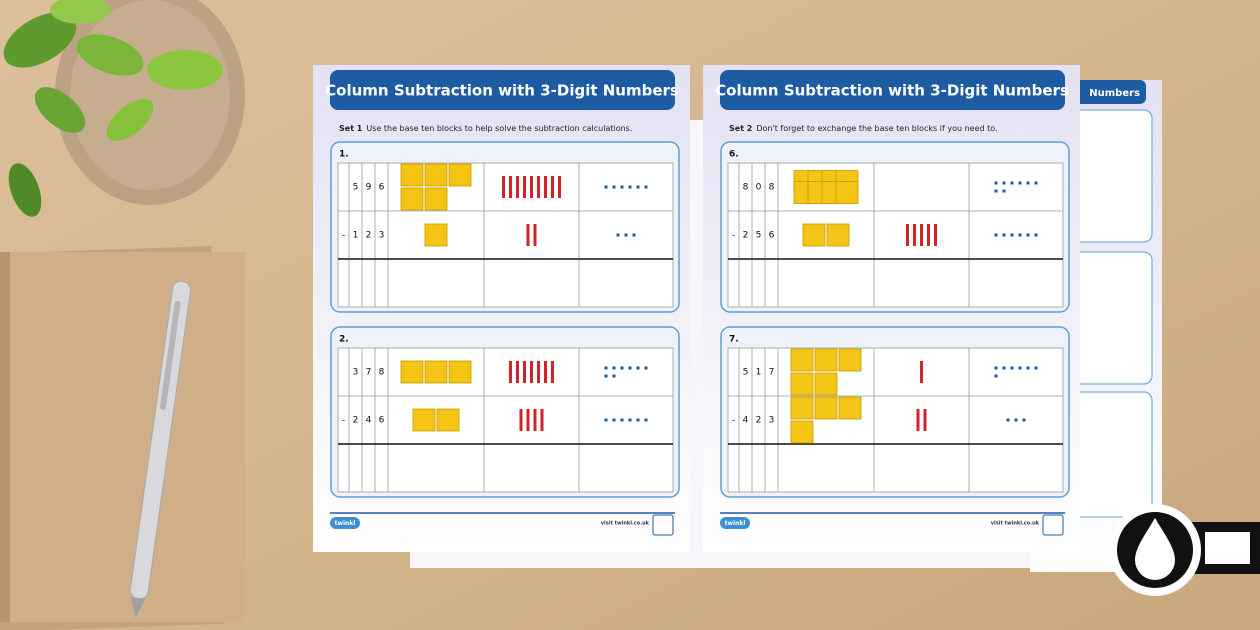 The image size is (1260, 630). Describe the element at coordinates (344, 155) in the screenshot. I see `problem-number: 1.` at that location.